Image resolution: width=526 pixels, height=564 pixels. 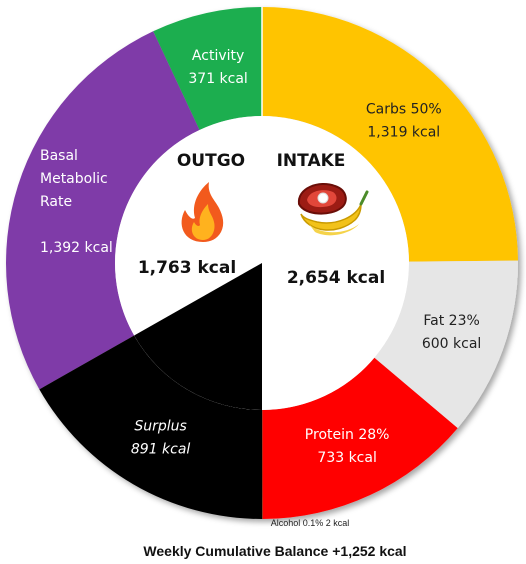 What do you see at coordinates (217, 67) in the screenshot?
I see `segment-label-activity: Activity 371 kcal` at bounding box center [217, 67].